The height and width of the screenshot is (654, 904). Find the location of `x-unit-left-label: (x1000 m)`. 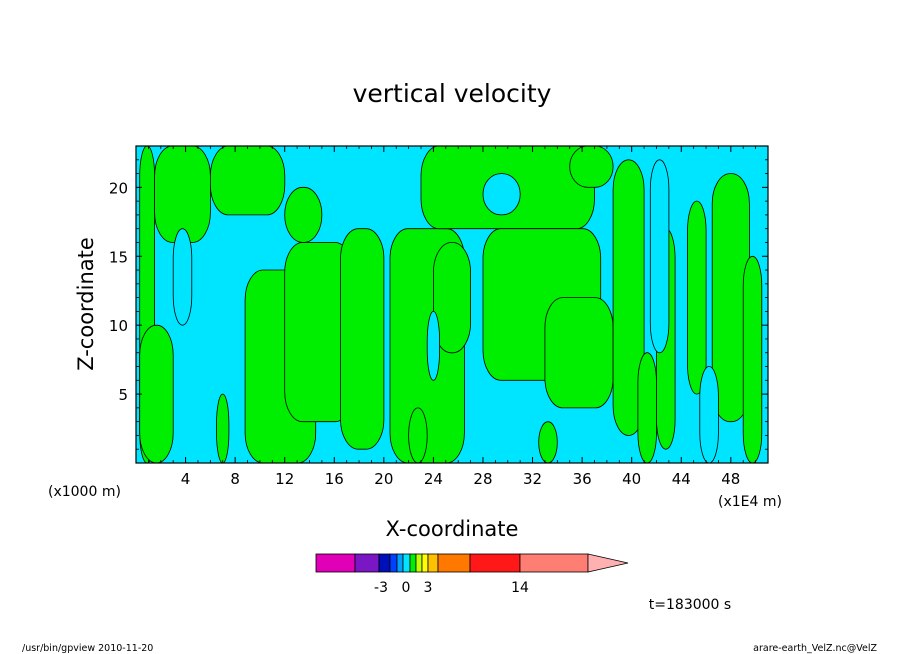

x-unit-left-label: (x1000 m) is located at coordinates (84, 492).